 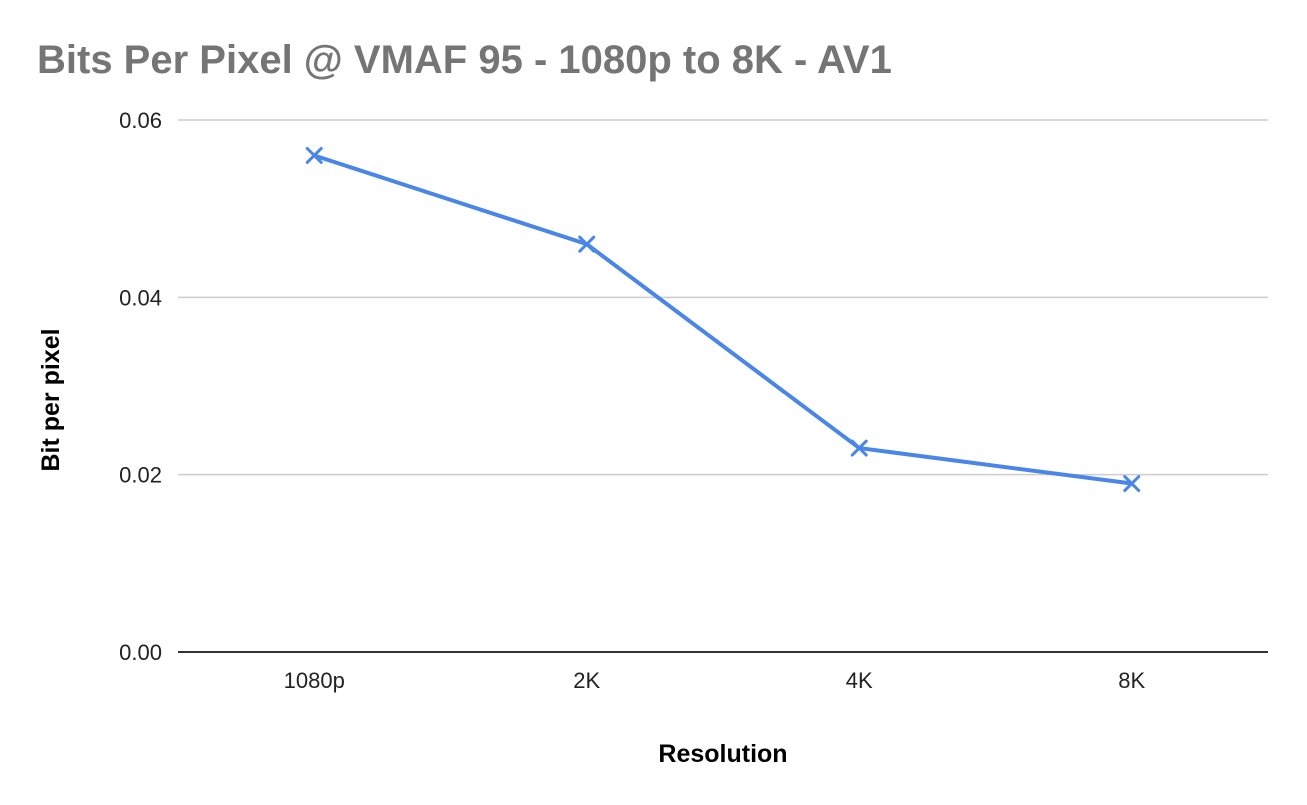 I want to click on y-axis-ticks: 0.00 0.02 0.04 0.06, so click(x=140, y=386).